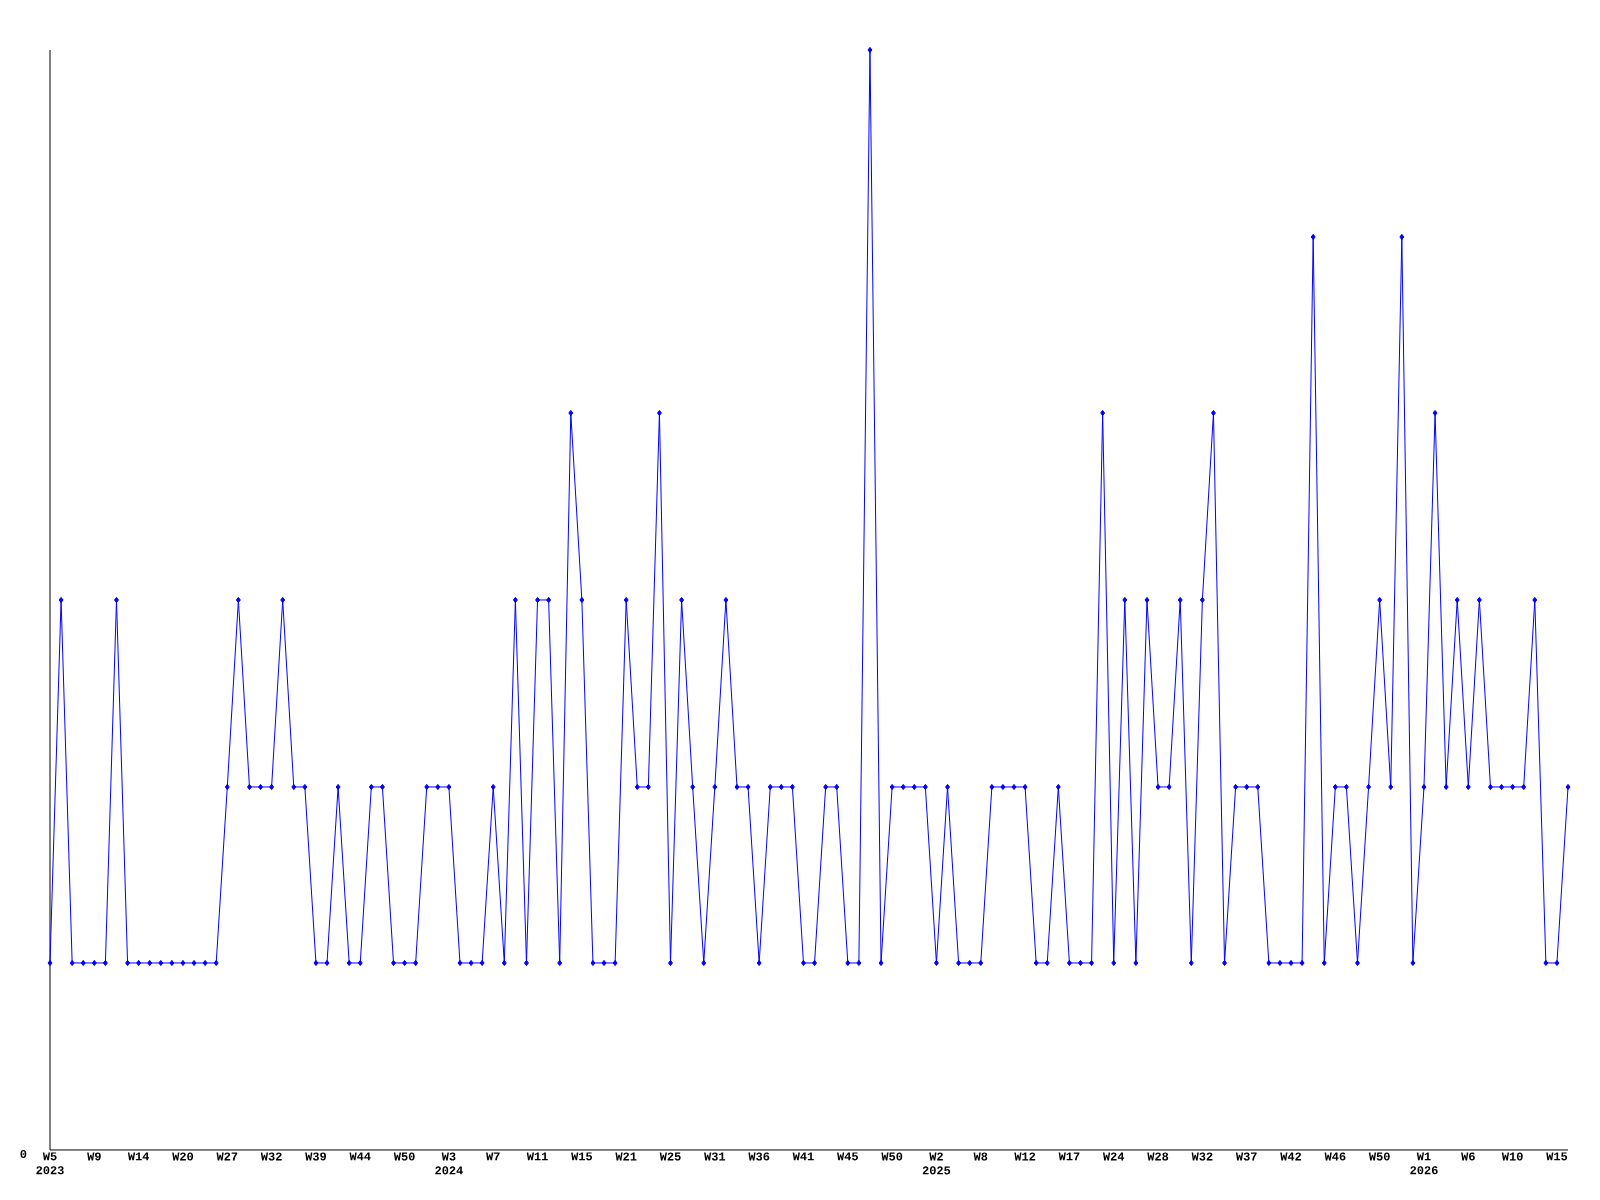 The height and width of the screenshot is (1200, 1600). I want to click on x-tick-label: W3 2024, so click(449, 1163).